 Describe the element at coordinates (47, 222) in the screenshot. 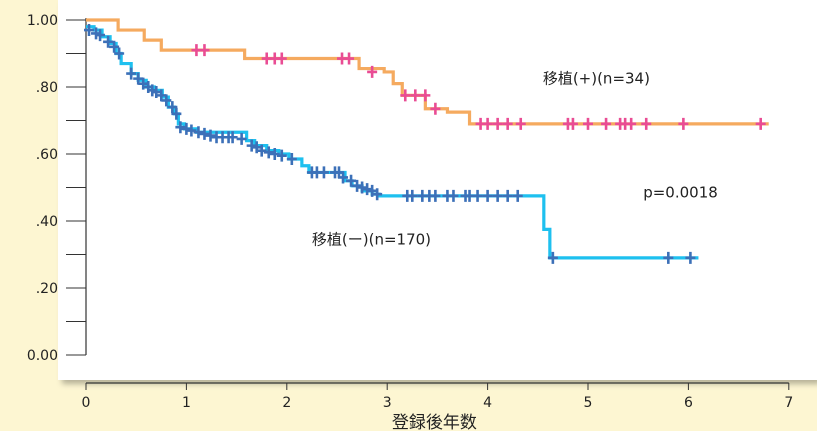

I see `y-tick-label: .40` at that location.